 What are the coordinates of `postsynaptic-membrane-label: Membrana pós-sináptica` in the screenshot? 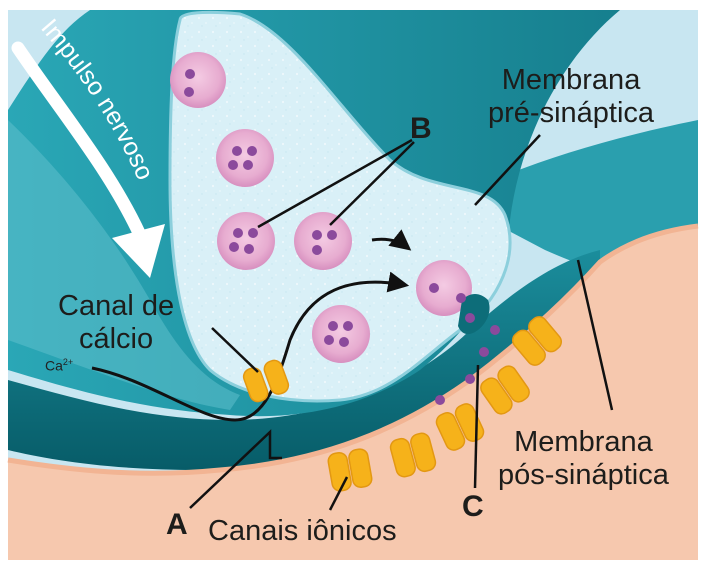 It's located at (583, 459).